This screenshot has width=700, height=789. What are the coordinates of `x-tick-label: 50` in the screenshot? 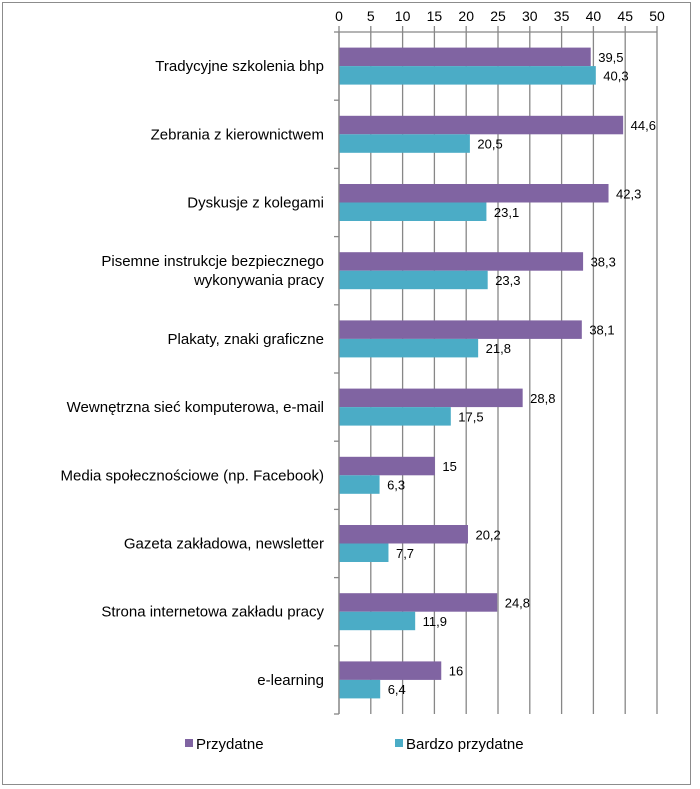 It's located at (657, 16).